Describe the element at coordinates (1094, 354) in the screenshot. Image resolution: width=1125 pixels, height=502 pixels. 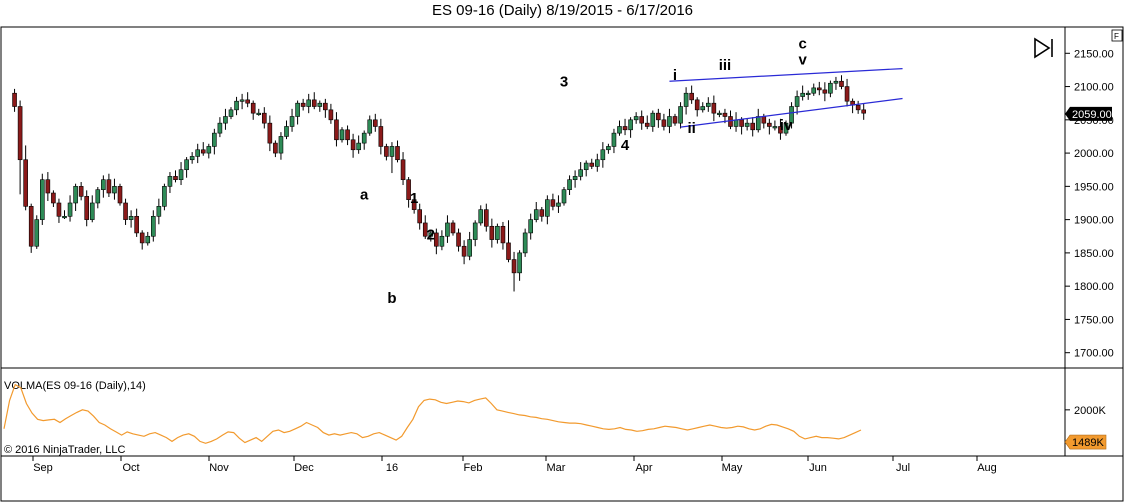
I see `price-tick-label: 1700.00` at that location.